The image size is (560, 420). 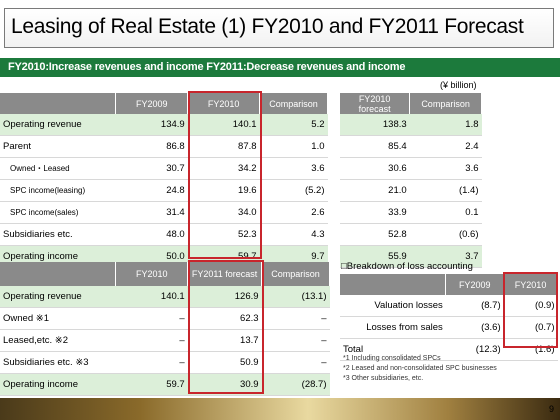 I want to click on cell-value: (8.7), so click(x=474, y=306).